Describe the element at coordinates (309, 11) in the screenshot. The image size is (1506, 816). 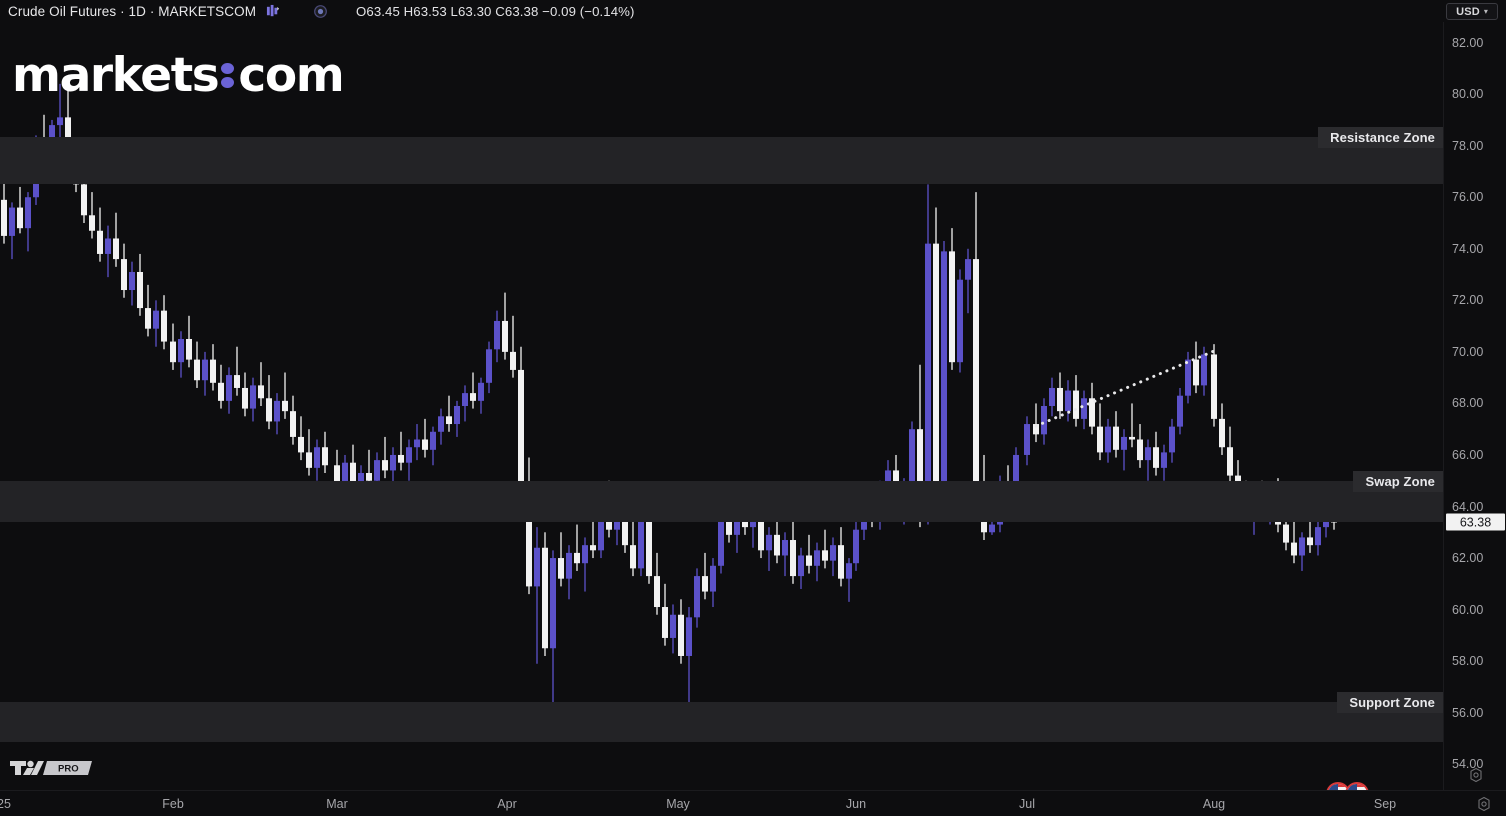
I see `status-dot-icon` at that location.